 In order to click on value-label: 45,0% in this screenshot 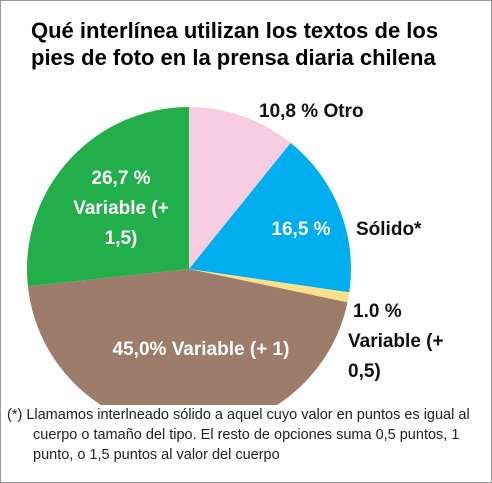, I will do `click(139, 349)`.